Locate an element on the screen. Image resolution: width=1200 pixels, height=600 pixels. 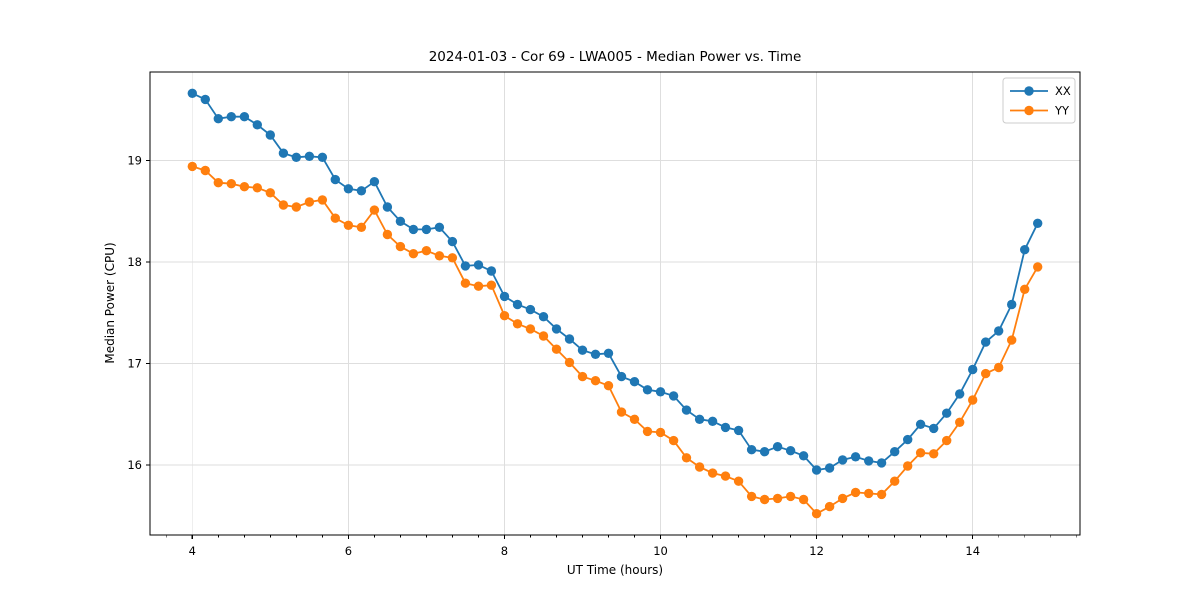
x-tick-label: 8 is located at coordinates (504, 551).